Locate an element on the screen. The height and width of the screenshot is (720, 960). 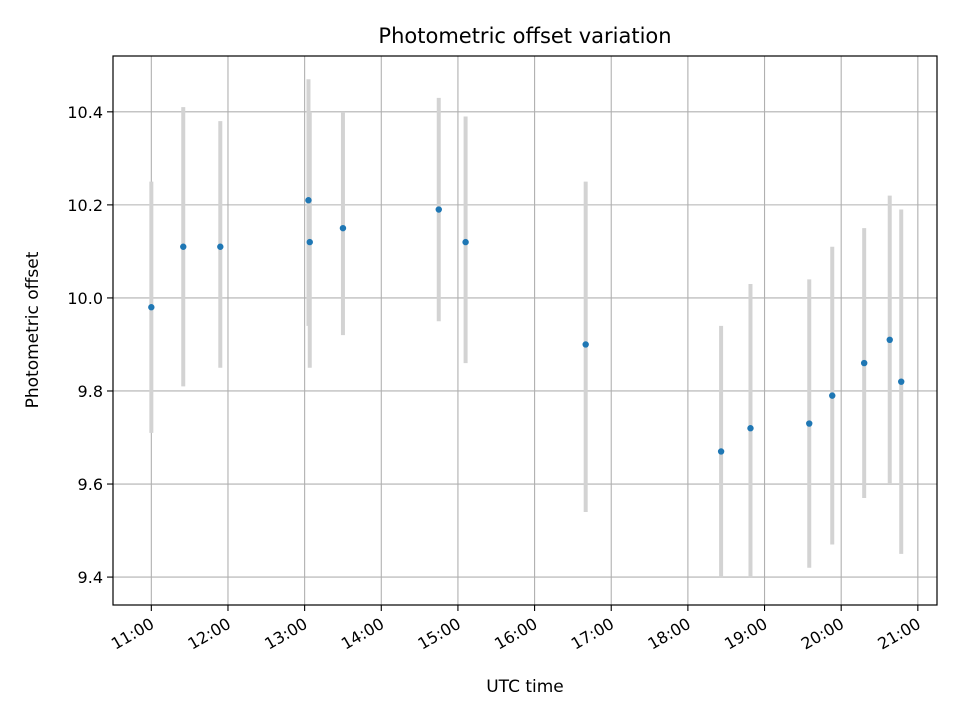
y-tick-label: 9.8 is located at coordinates (90, 391).